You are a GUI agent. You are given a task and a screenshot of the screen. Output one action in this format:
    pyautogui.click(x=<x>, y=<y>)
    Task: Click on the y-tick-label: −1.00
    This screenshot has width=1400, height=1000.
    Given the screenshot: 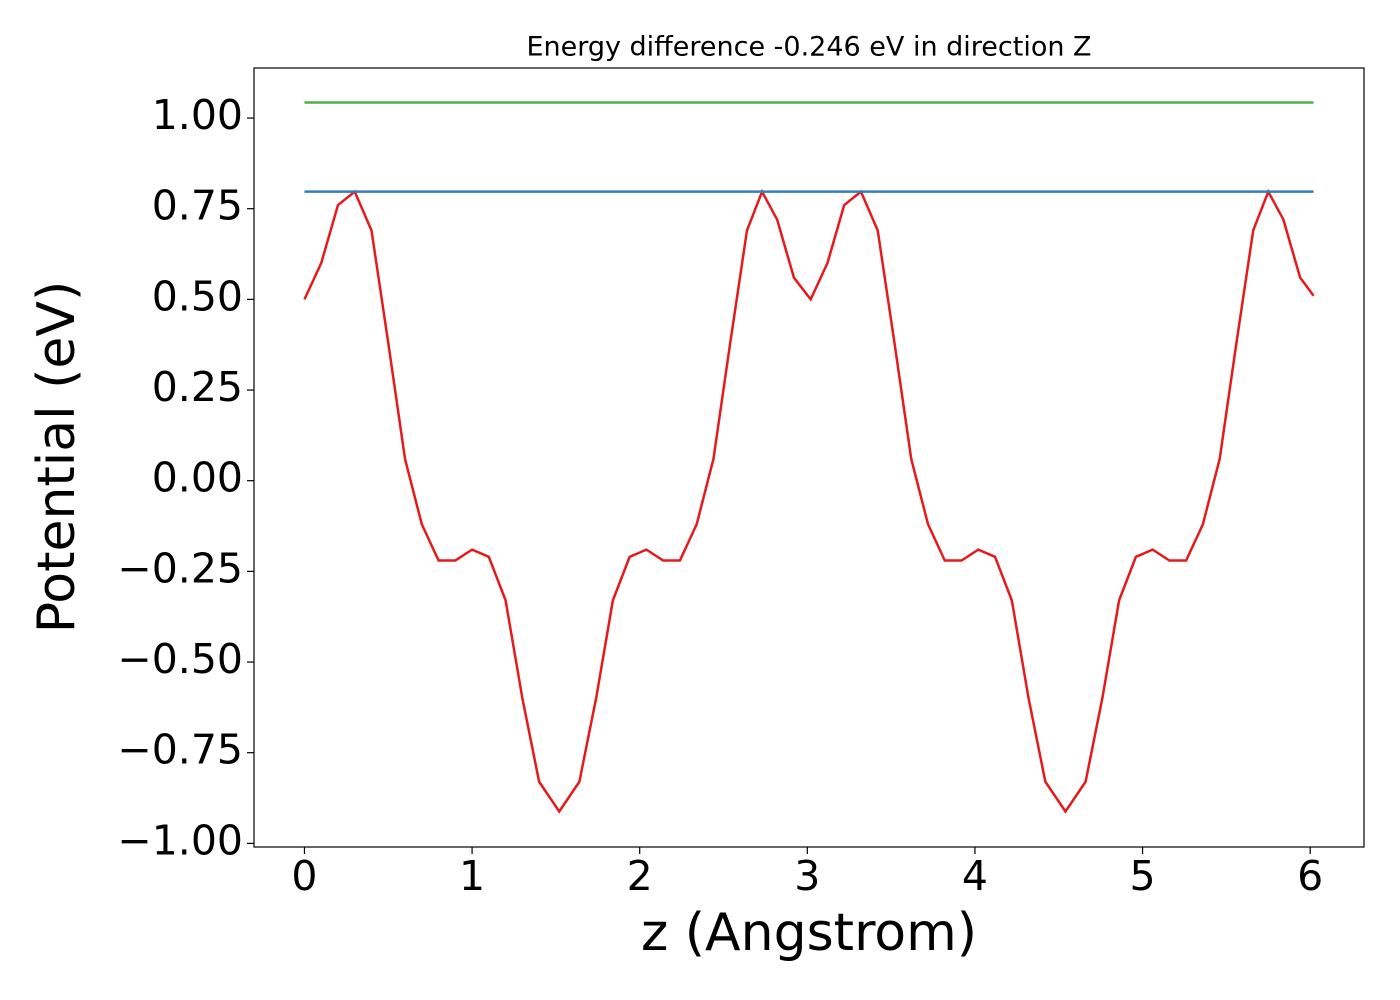 What is the action you would take?
    pyautogui.click(x=180, y=840)
    